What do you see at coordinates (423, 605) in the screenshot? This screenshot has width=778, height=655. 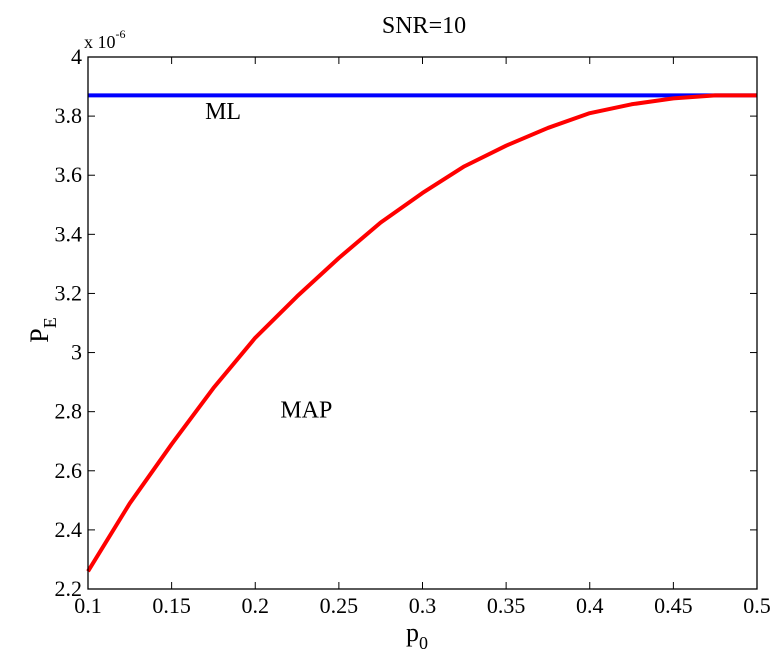 I see `x-tick-label: 0.3` at bounding box center [423, 605].